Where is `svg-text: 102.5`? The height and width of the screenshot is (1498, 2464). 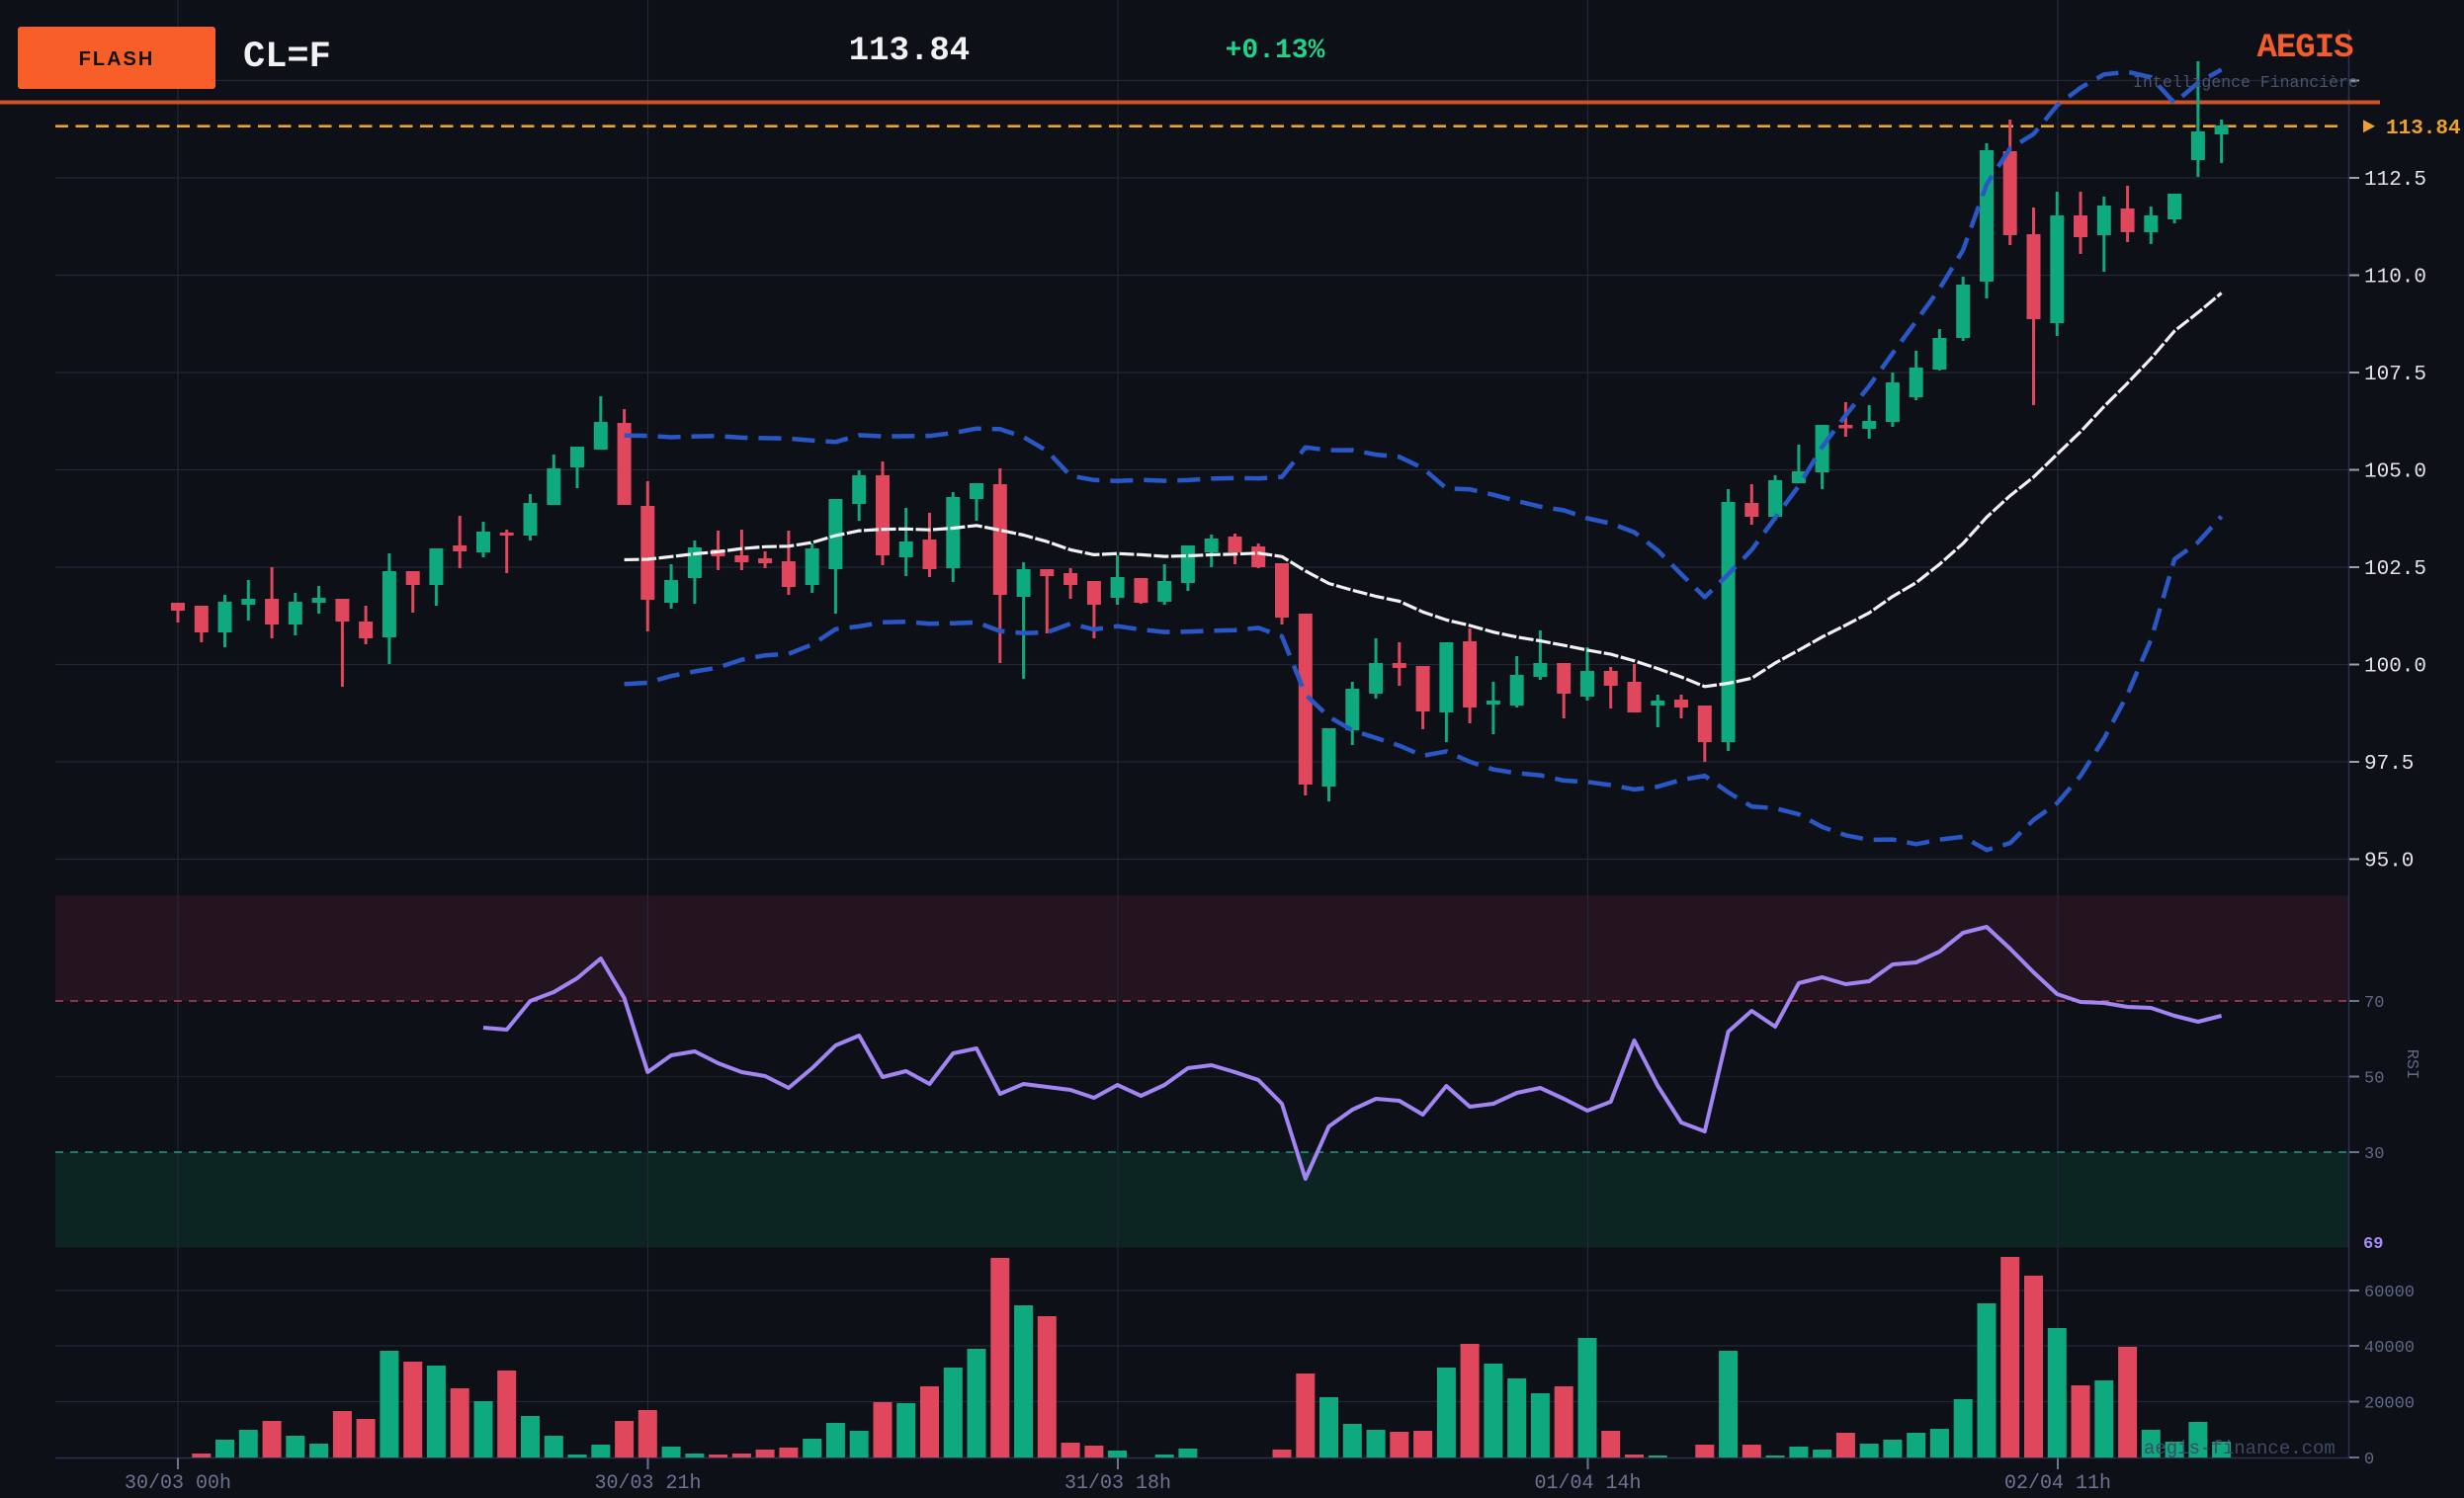 svg-text: 102.5 is located at coordinates (2395, 569).